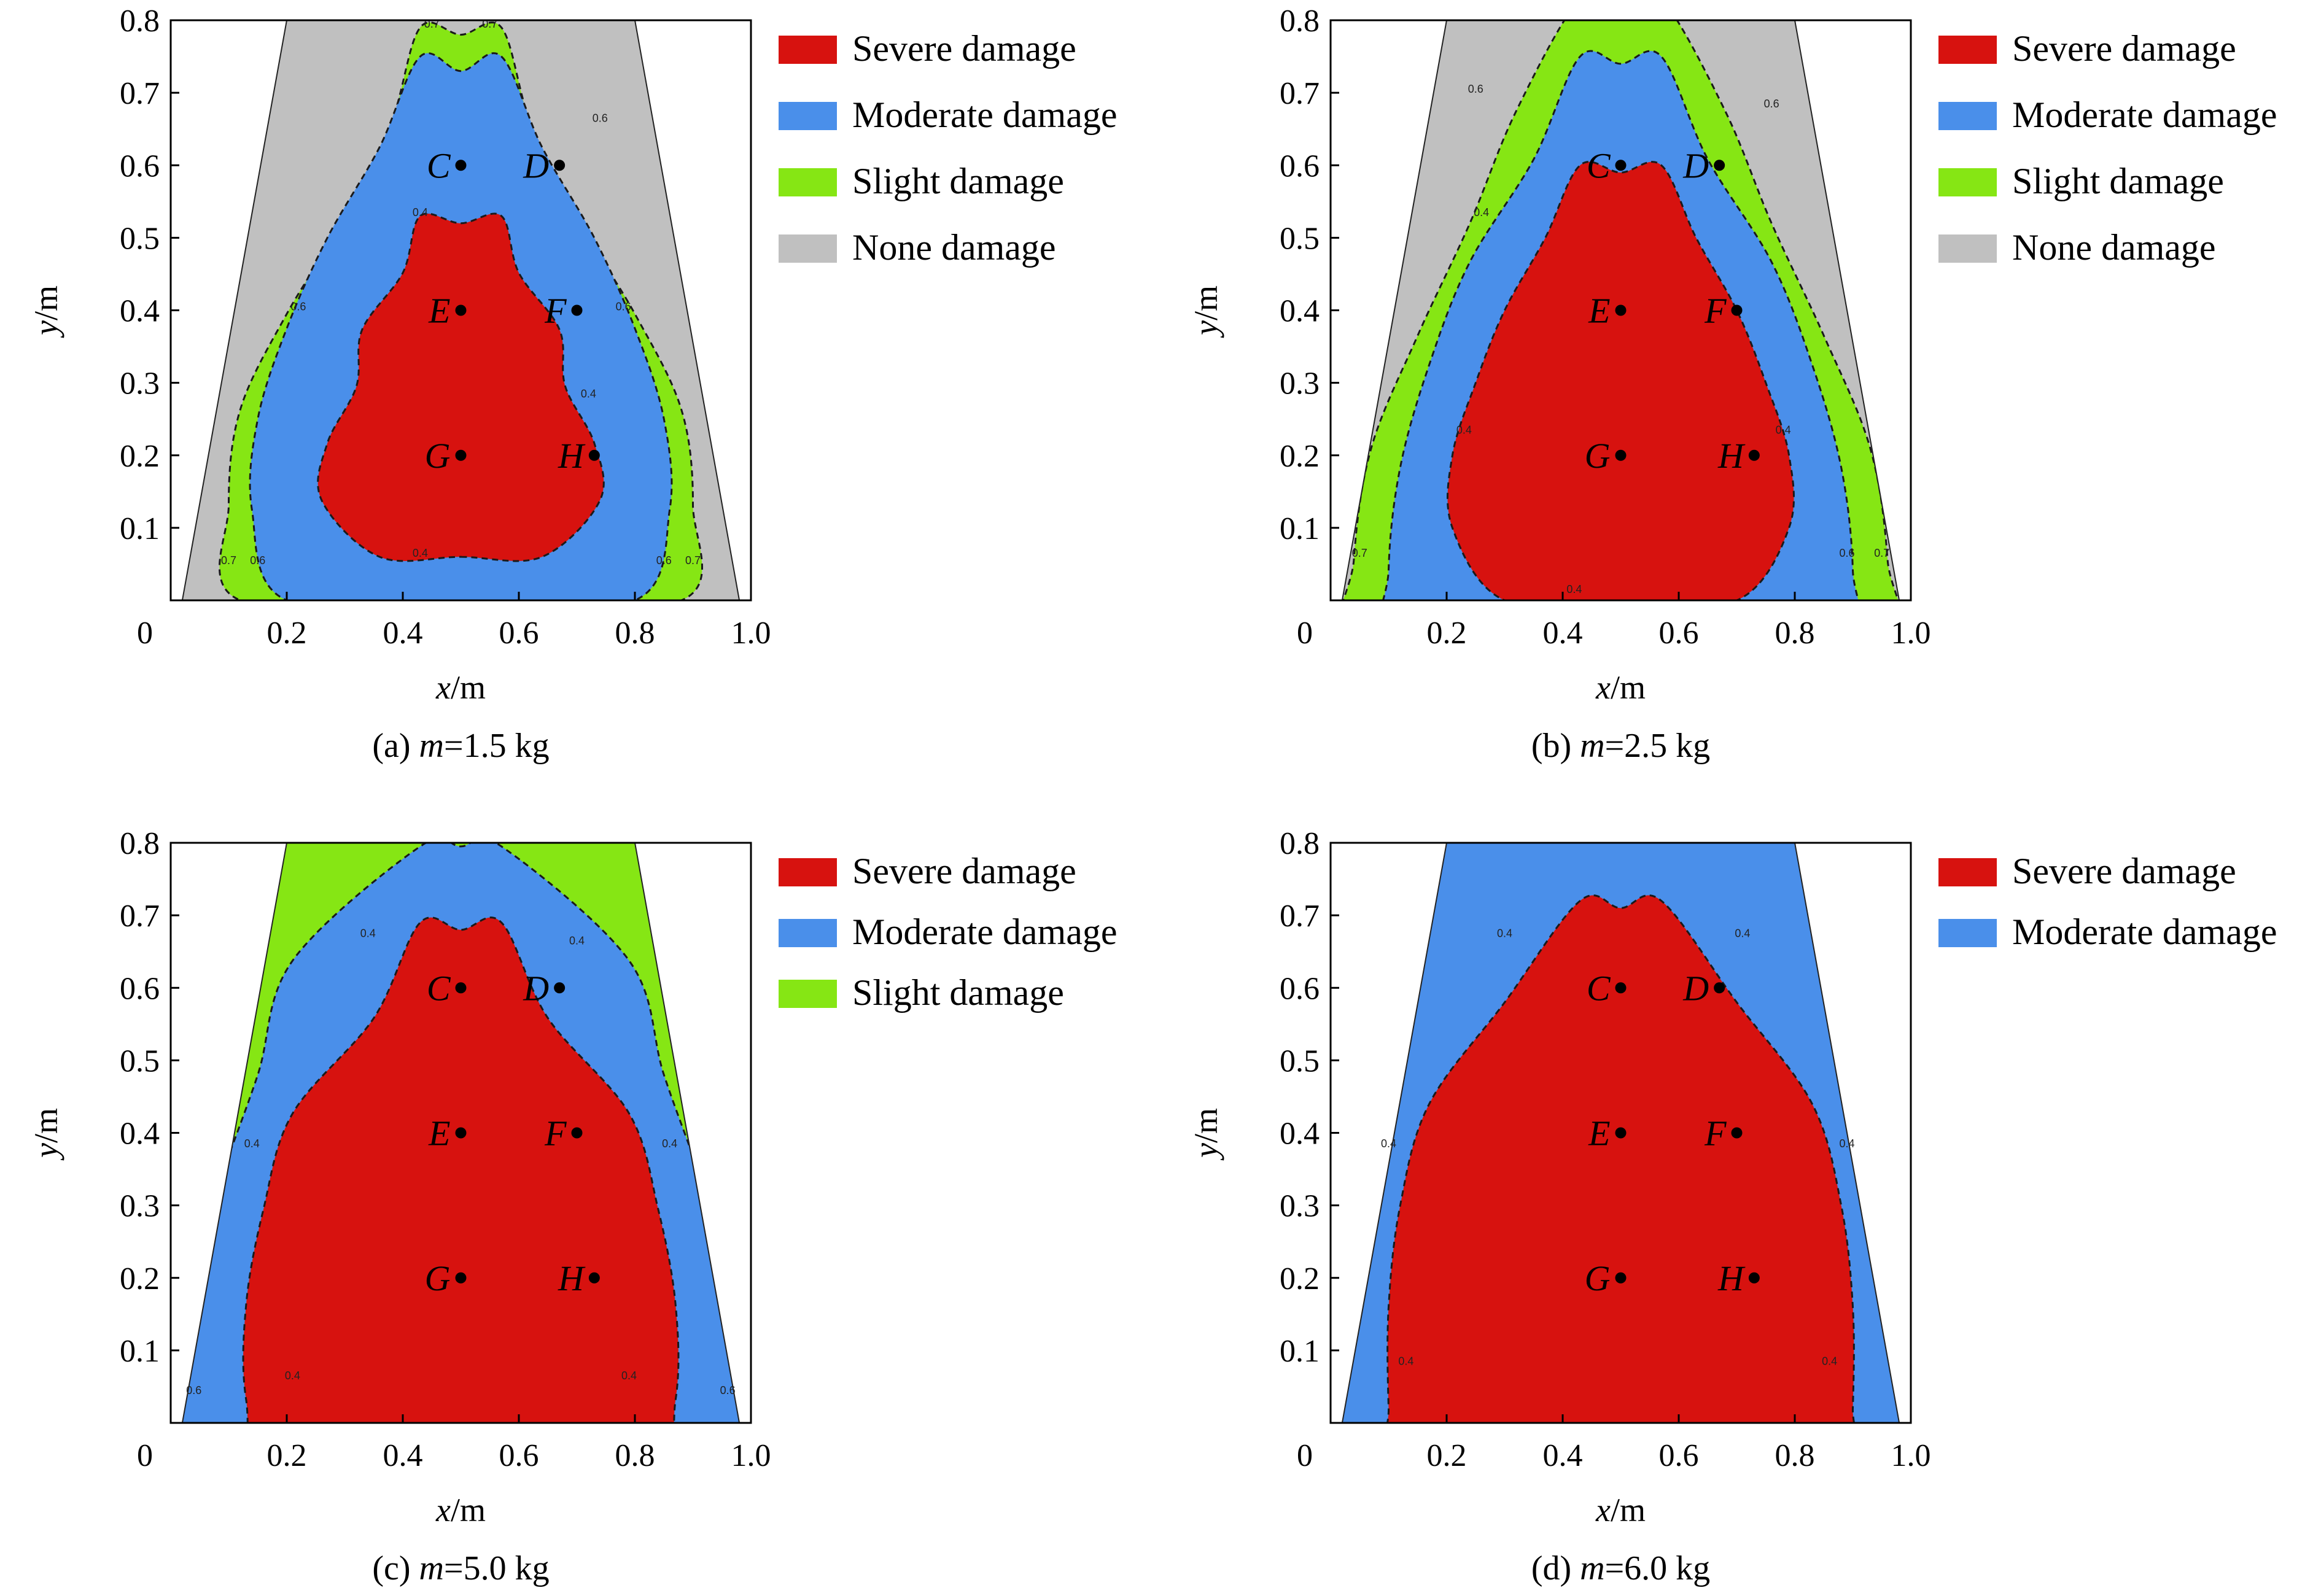  Describe the element at coordinates (461, 1278) in the screenshot. I see `point-G-marker` at that location.